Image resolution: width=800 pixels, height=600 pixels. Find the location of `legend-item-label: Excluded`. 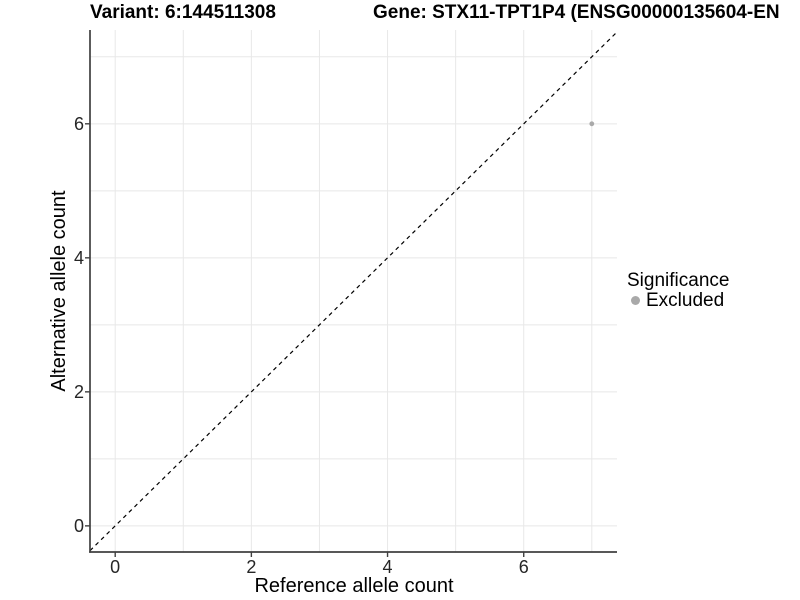

legend-item-label: Excluded is located at coordinates (685, 300).